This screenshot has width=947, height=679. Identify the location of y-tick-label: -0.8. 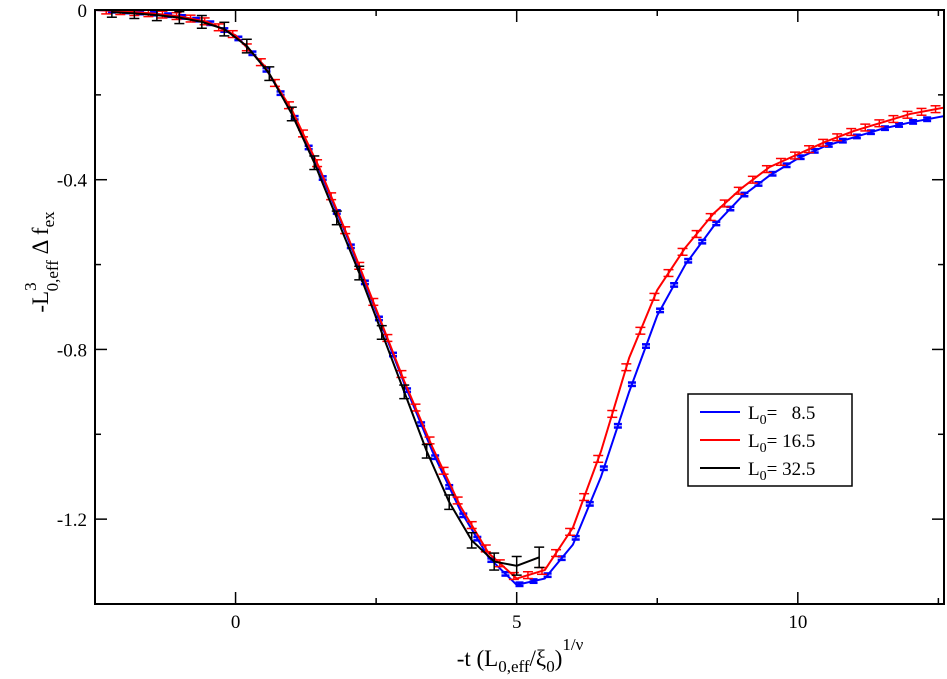
(72, 350).